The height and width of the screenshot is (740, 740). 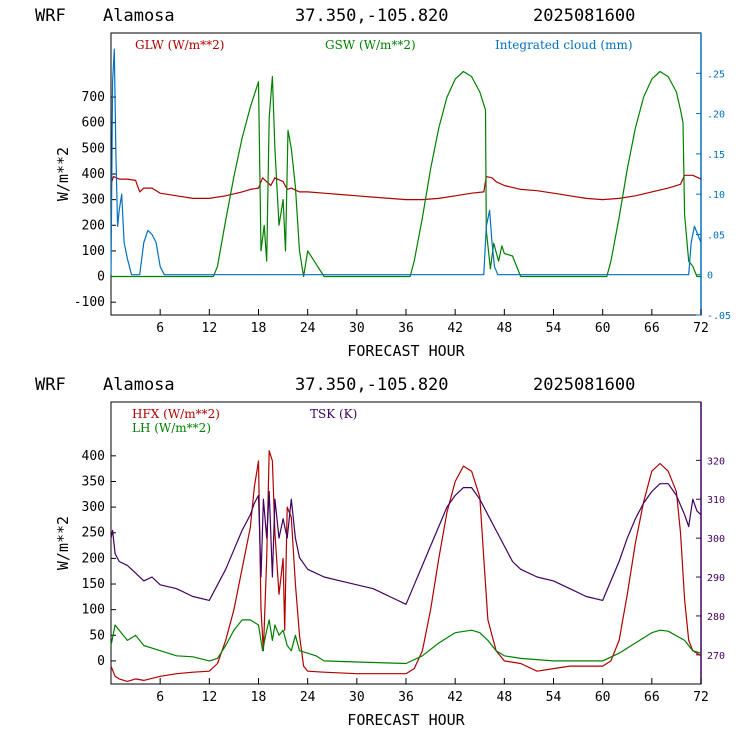 What do you see at coordinates (716, 617) in the screenshot?
I see `y2-tick-label: 280` at bounding box center [716, 617].